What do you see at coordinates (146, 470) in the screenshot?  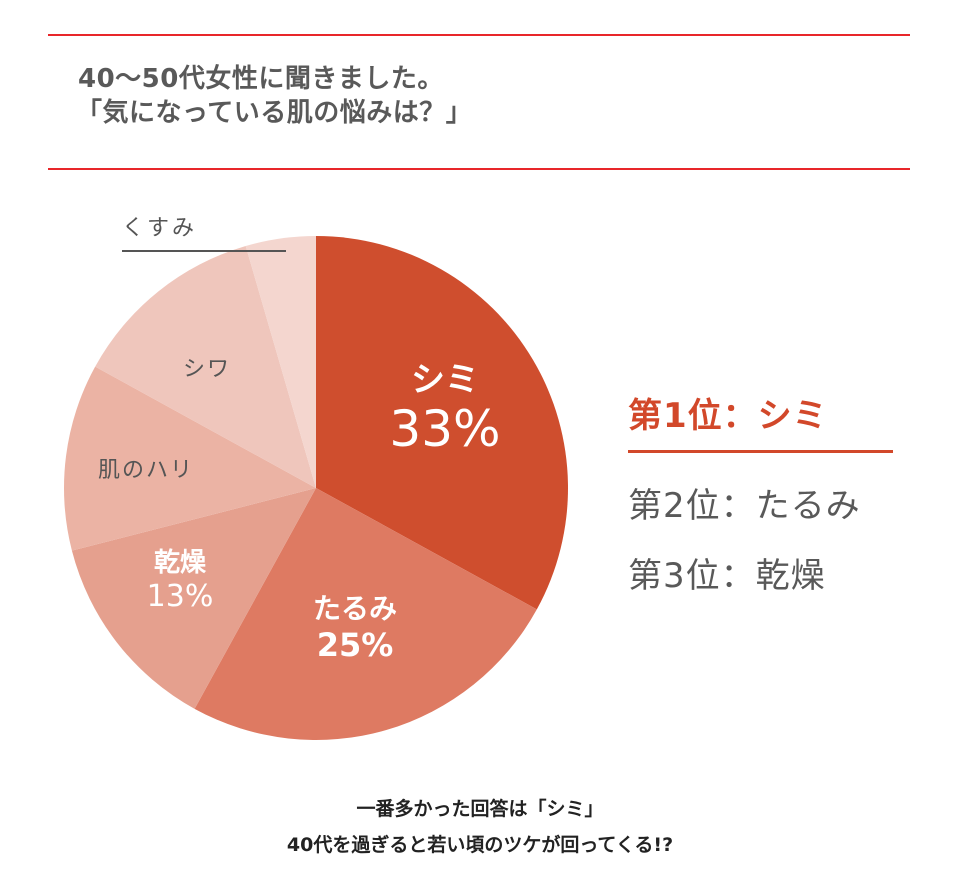 I see `label-hada-no-hari: 肌のハリ` at bounding box center [146, 470].